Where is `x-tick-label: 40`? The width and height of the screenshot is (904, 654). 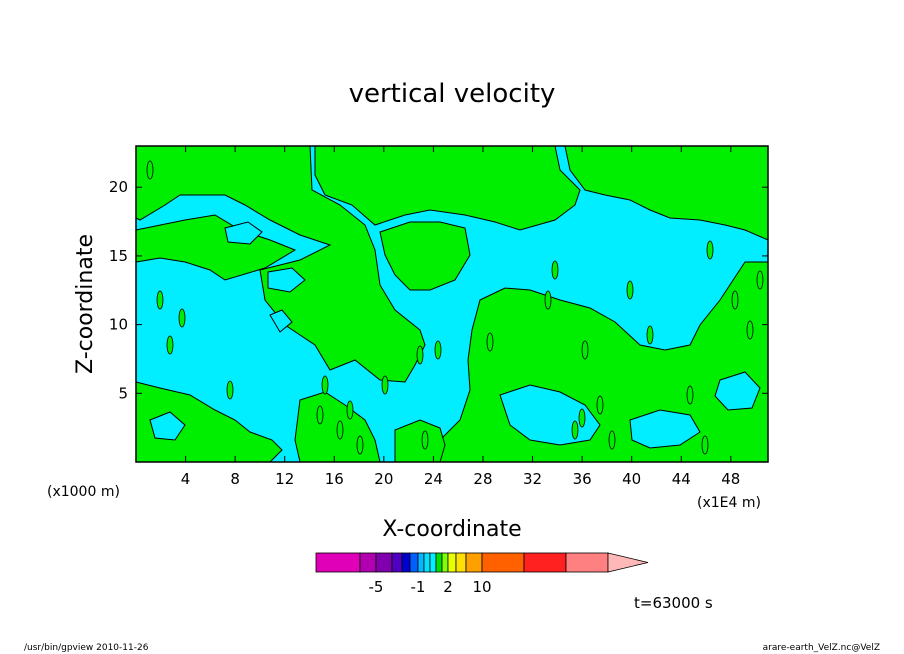 x-tick-label: 40 is located at coordinates (631, 479).